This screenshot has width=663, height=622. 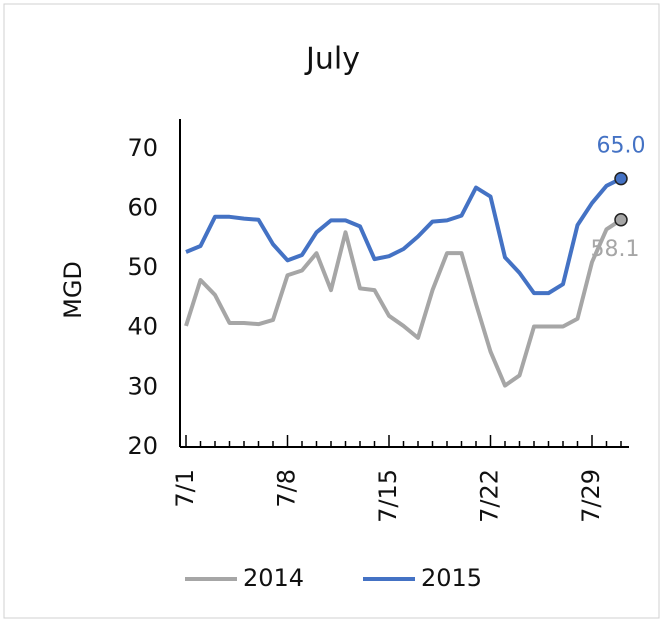 What do you see at coordinates (142, 148) in the screenshot?
I see `y-tick-label: 70` at bounding box center [142, 148].